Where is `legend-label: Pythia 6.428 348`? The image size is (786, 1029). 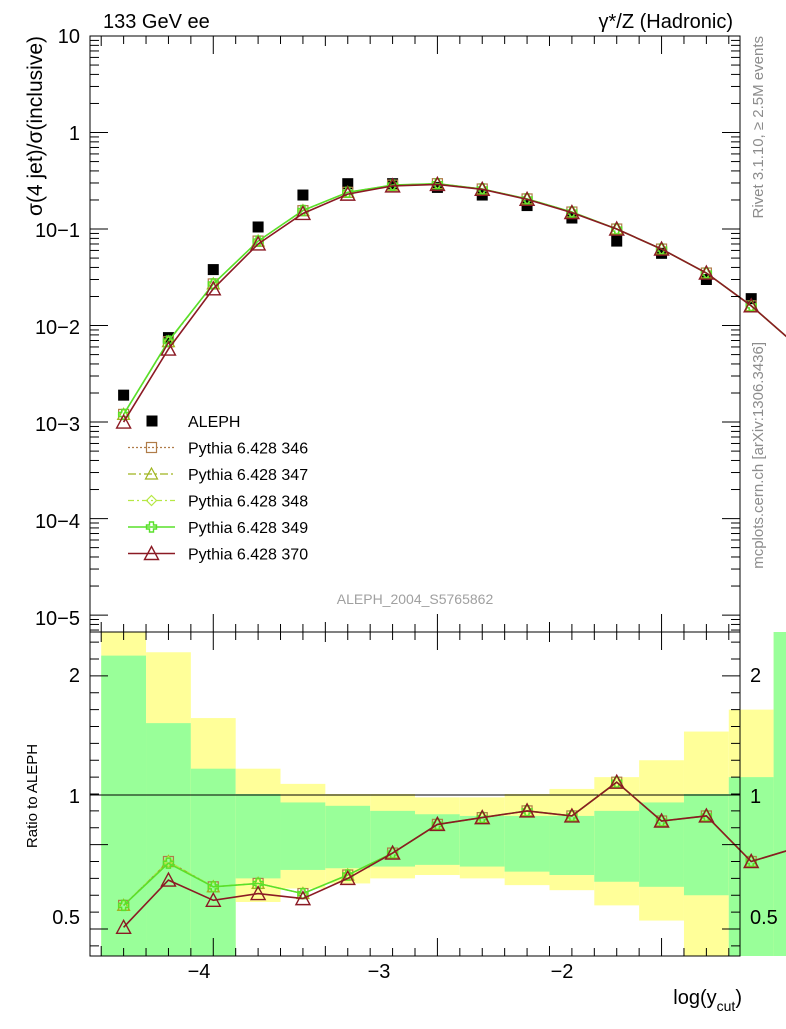
legend-label: Pythia 6.428 348 is located at coordinates (248, 502).